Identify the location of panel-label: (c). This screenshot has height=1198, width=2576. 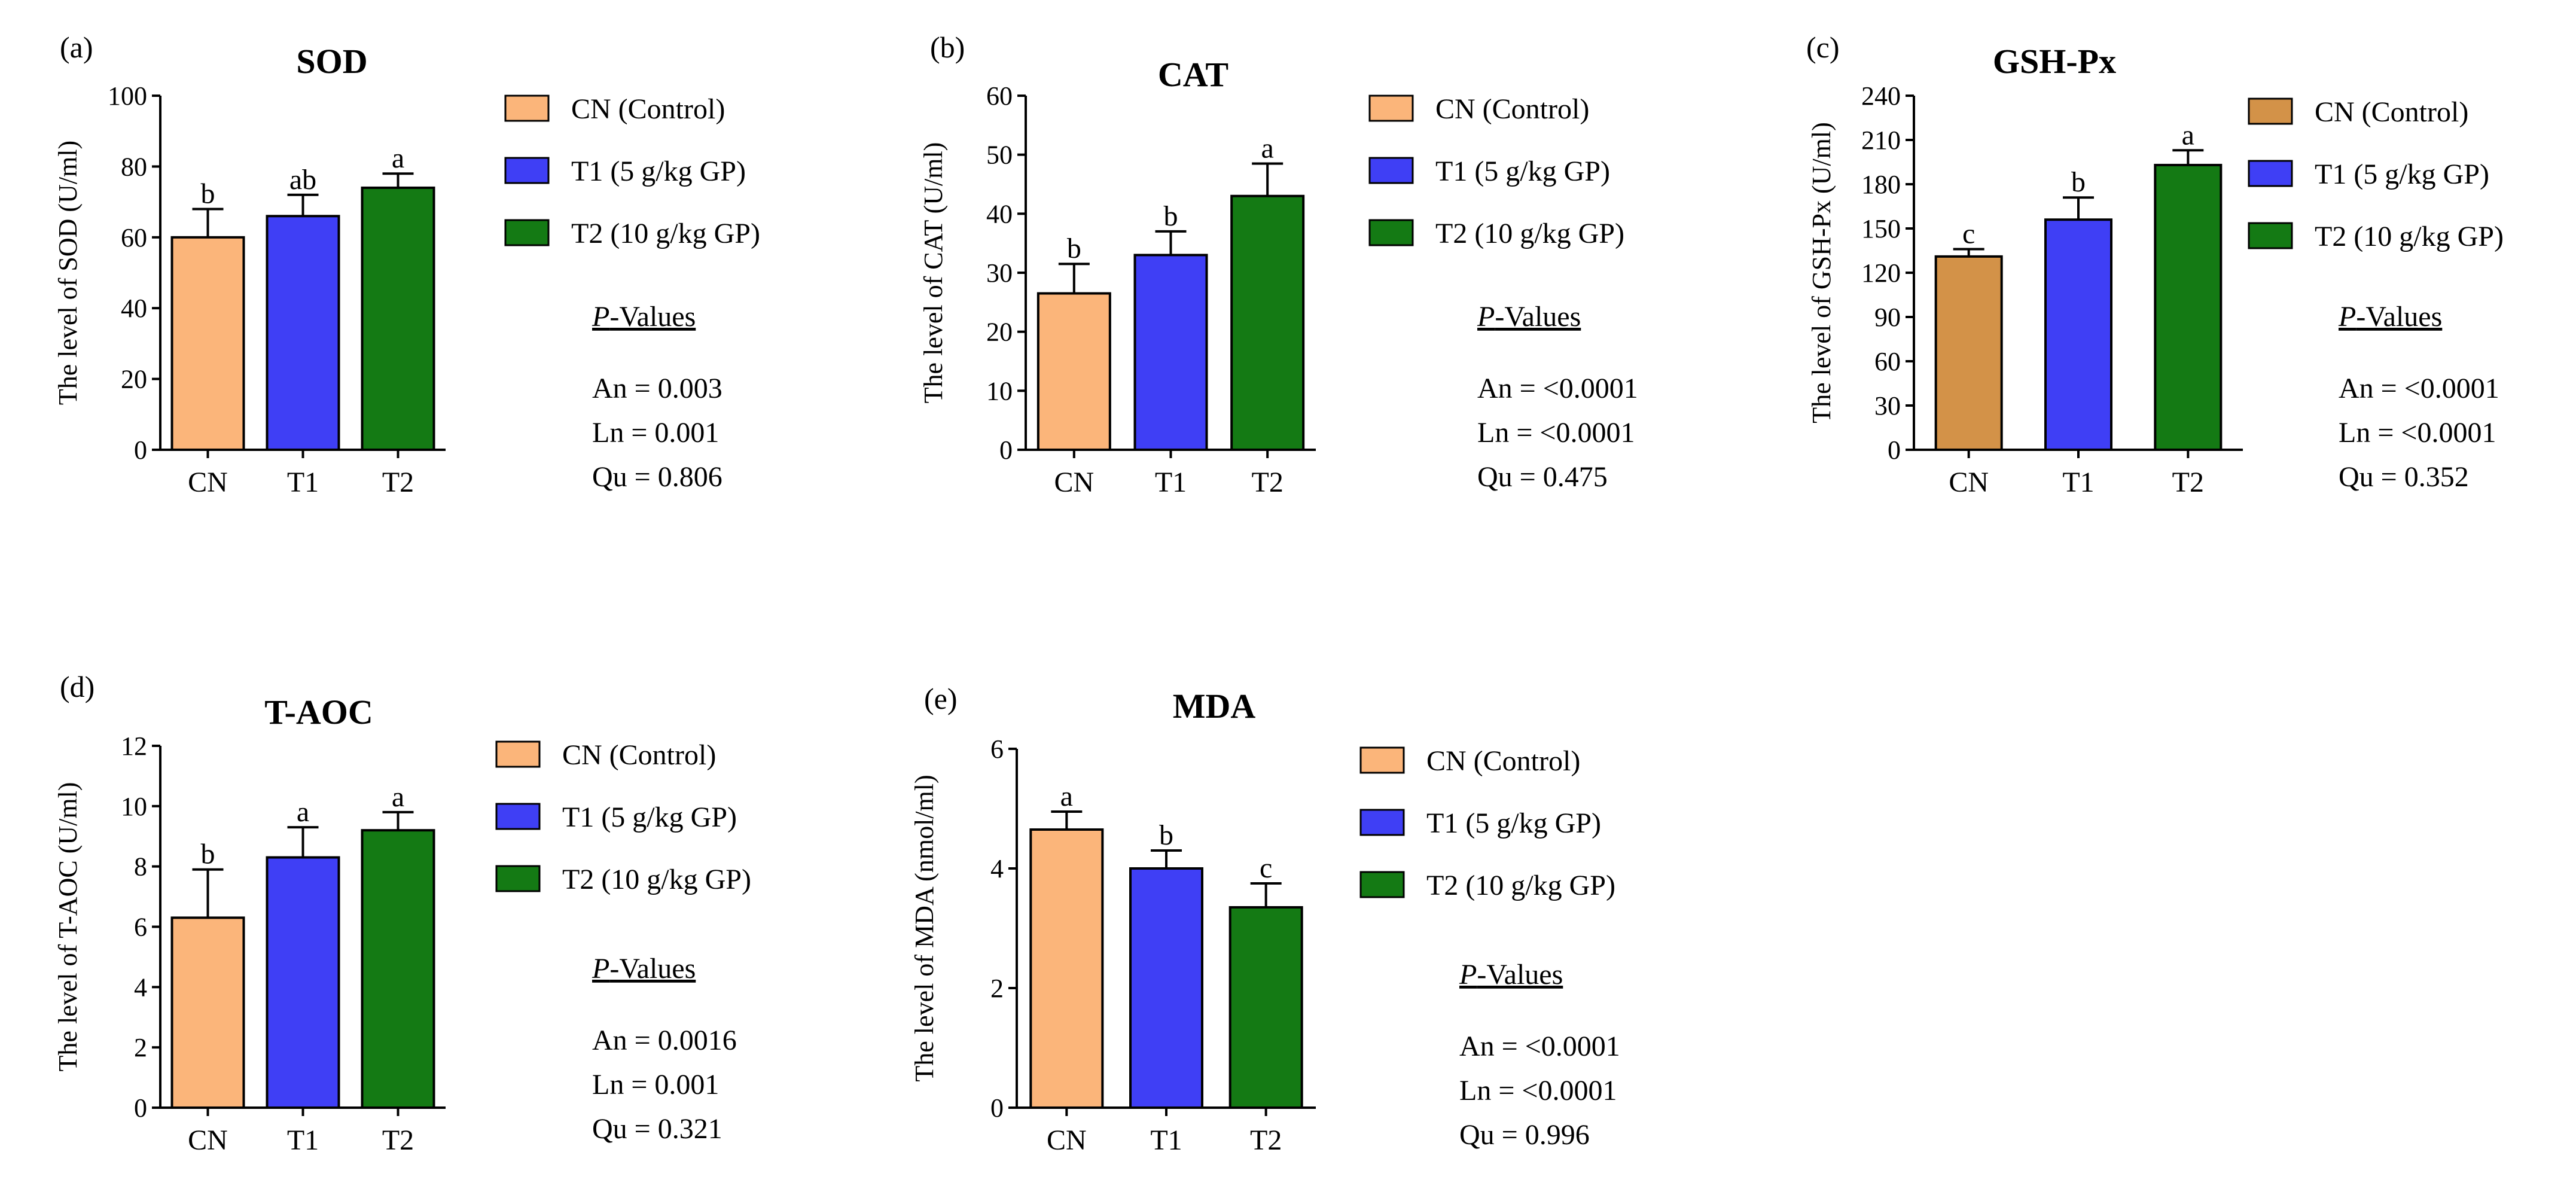
(1823, 48).